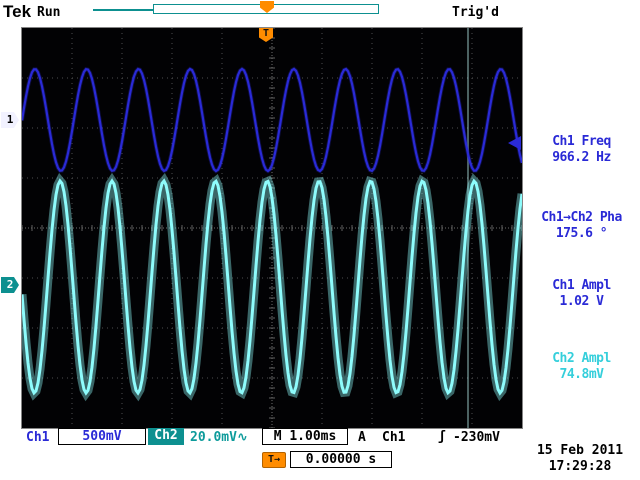 The image size is (640, 480). What do you see at coordinates (581, 301) in the screenshot?
I see `measurement-value: 1.02 V` at bounding box center [581, 301].